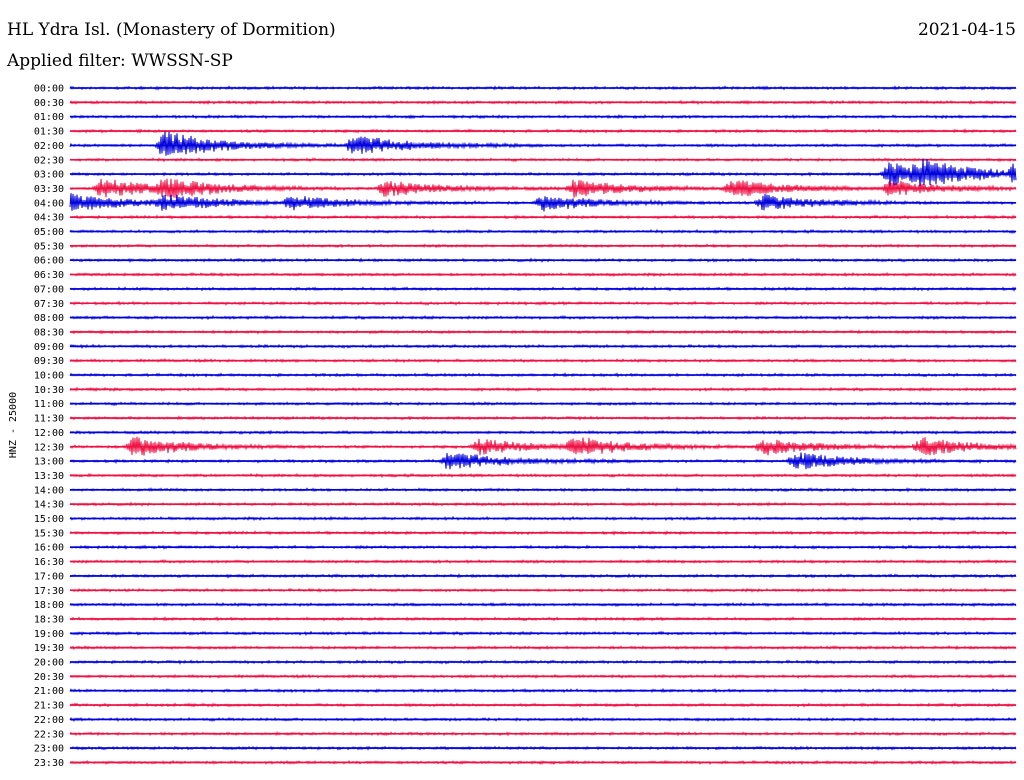  Describe the element at coordinates (49, 203) in the screenshot. I see `time-tick-label: 04:00` at that location.